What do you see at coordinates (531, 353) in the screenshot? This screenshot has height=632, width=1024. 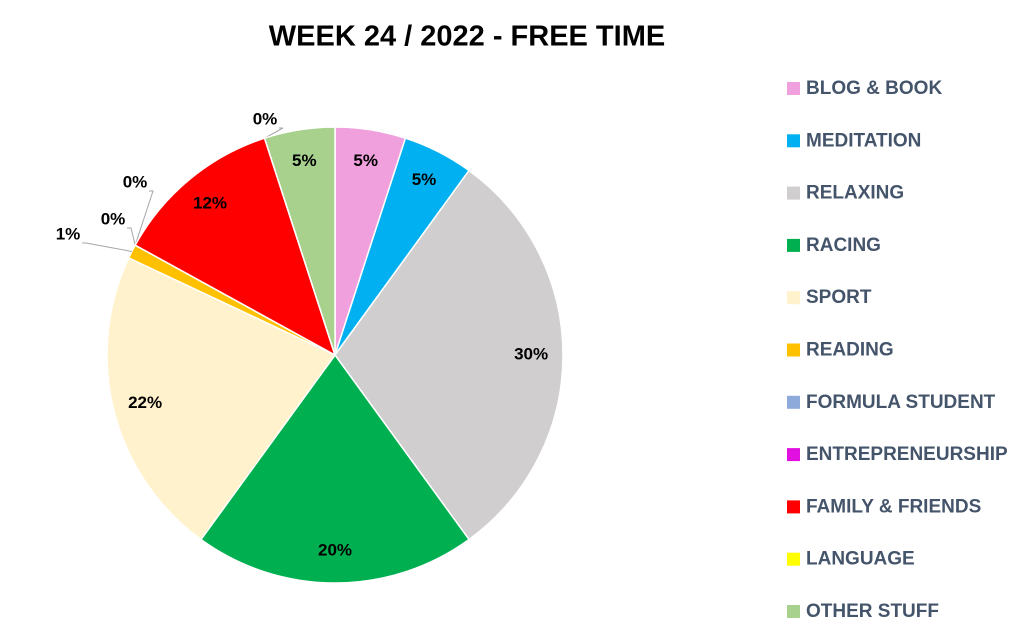 I see `data-label: 30%` at bounding box center [531, 353].